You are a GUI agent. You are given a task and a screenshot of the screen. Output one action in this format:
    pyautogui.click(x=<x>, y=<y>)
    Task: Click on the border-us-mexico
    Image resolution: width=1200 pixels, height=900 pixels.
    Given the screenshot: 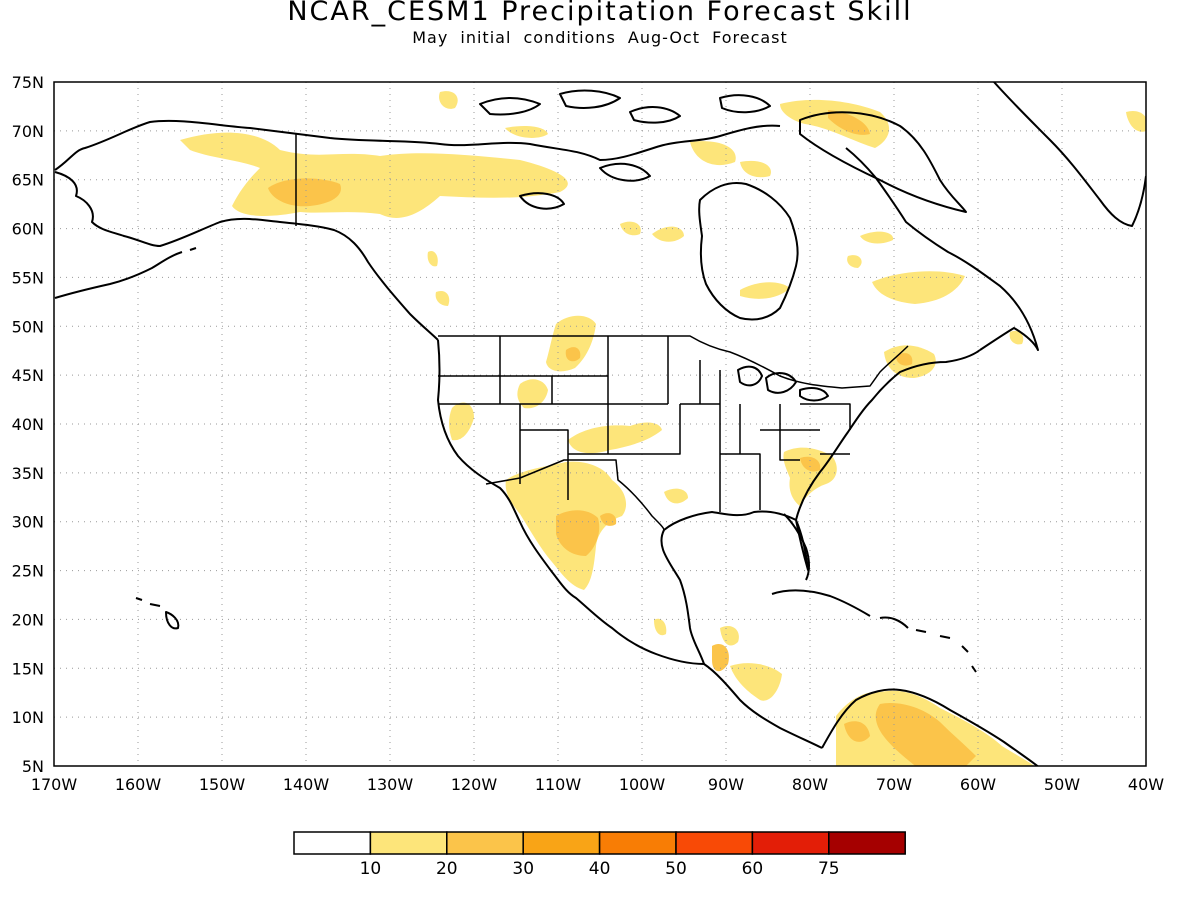 What is the action you would take?
    pyautogui.click(x=575, y=495)
    